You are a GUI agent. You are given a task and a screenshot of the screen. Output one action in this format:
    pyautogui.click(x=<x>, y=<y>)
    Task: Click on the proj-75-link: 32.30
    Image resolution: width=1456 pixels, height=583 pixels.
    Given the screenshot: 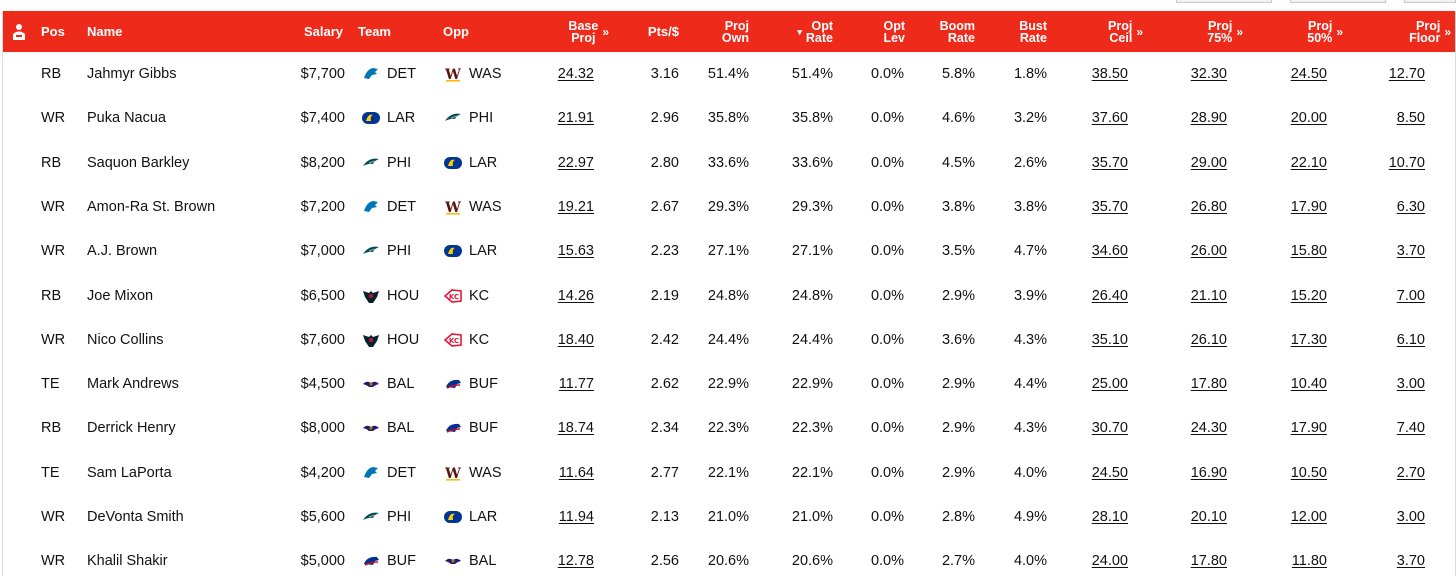 What is the action you would take?
    pyautogui.click(x=1195, y=74)
    